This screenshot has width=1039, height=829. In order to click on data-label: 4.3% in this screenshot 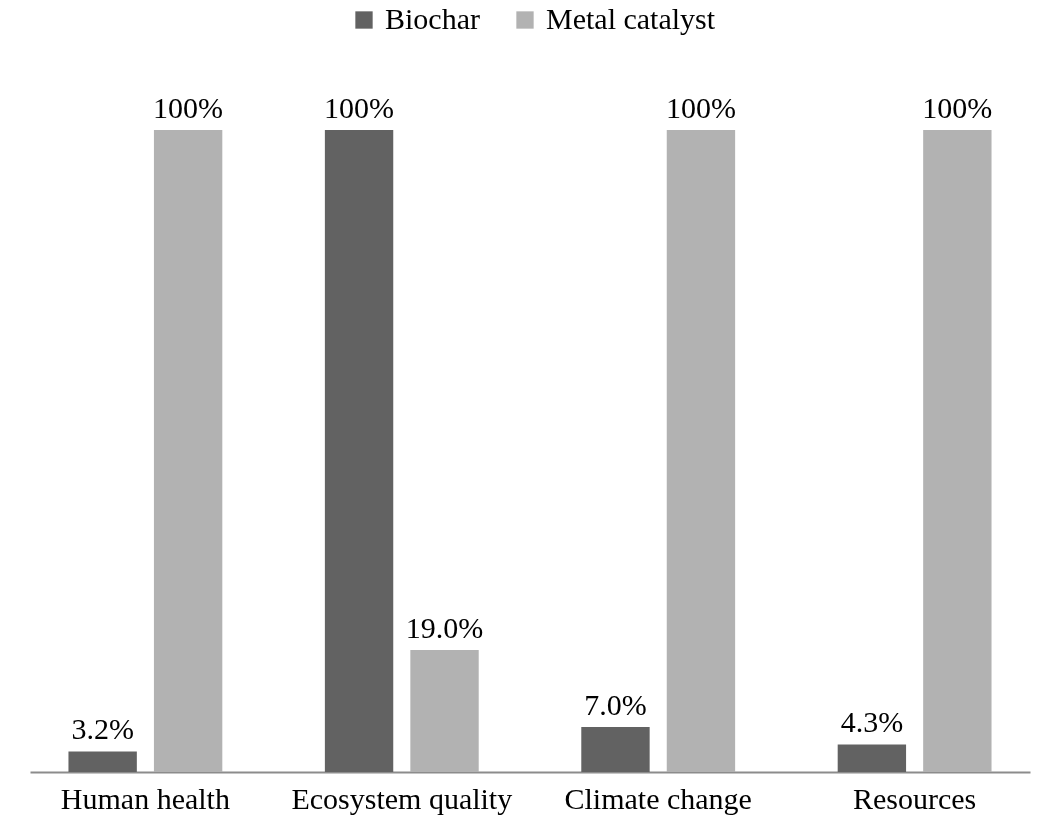, I will do `click(872, 722)`.